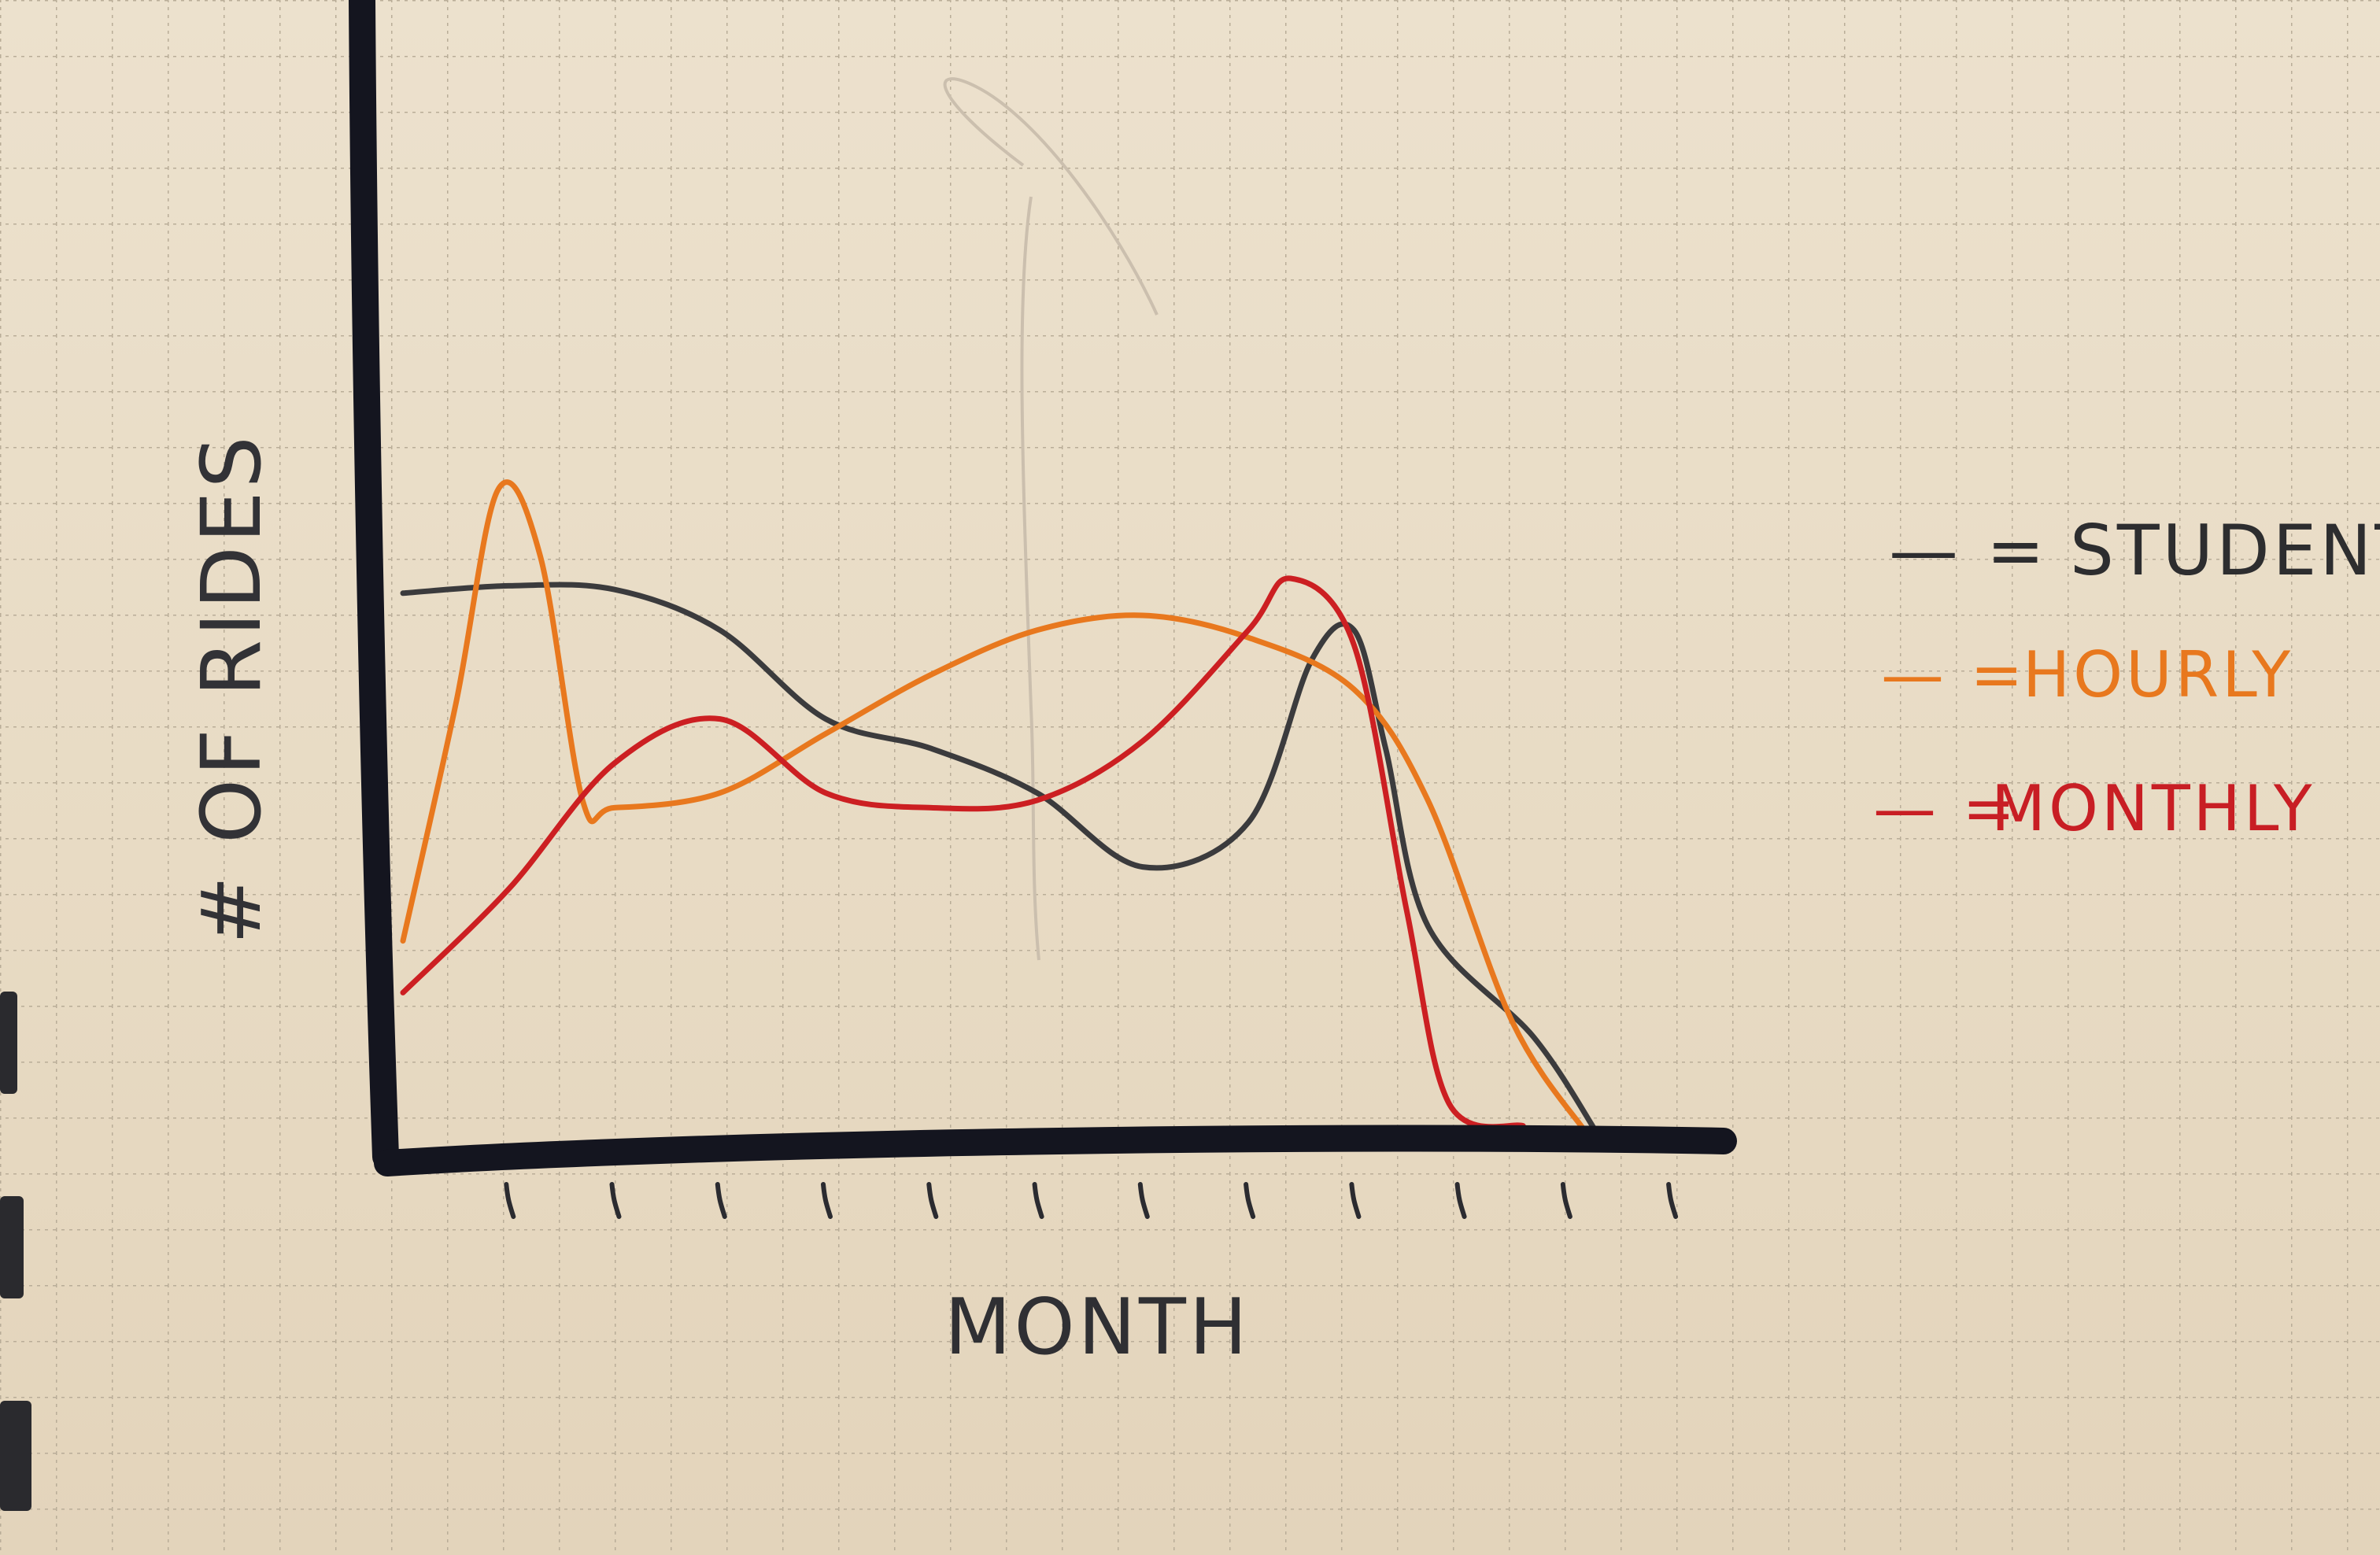  Describe the element at coordinates (231, 688) in the screenshot. I see `y-axis-label: # OF RIDES` at that location.